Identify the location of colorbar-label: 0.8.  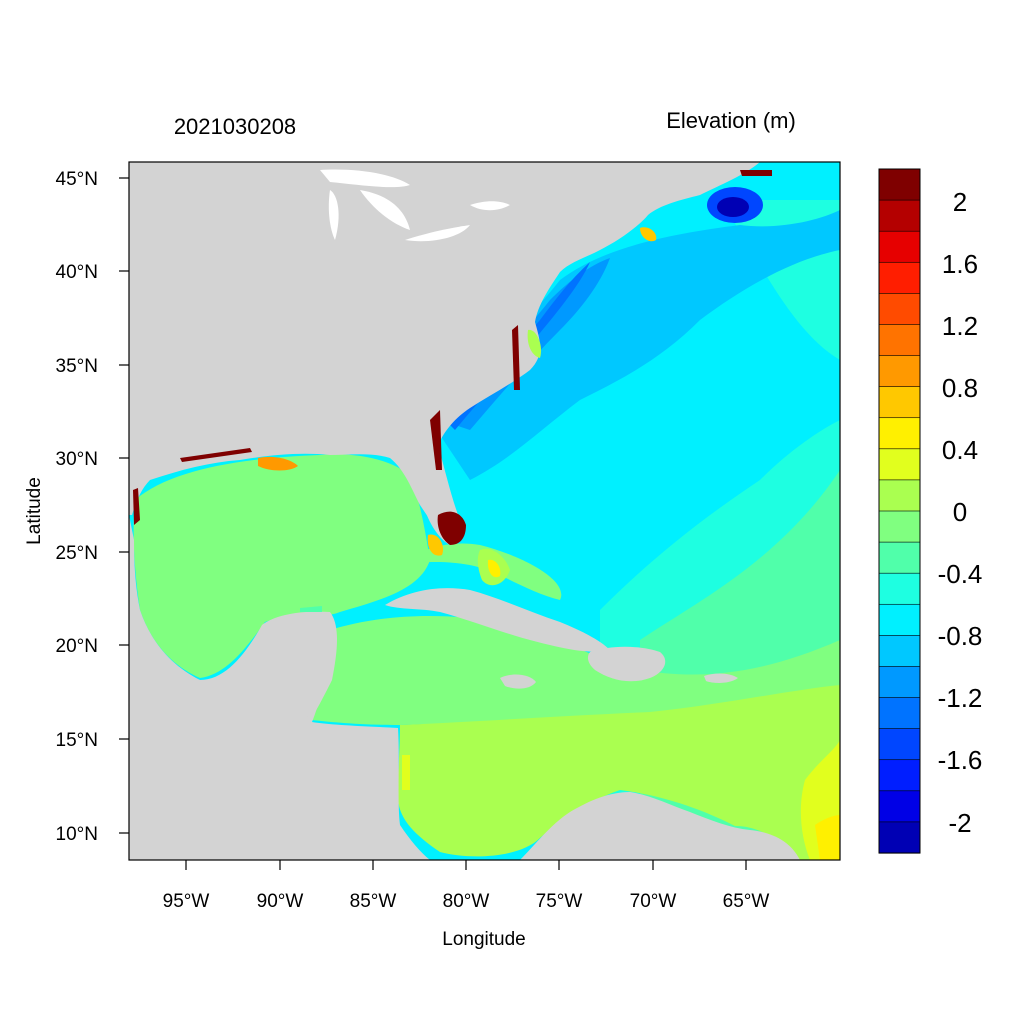
(960, 388).